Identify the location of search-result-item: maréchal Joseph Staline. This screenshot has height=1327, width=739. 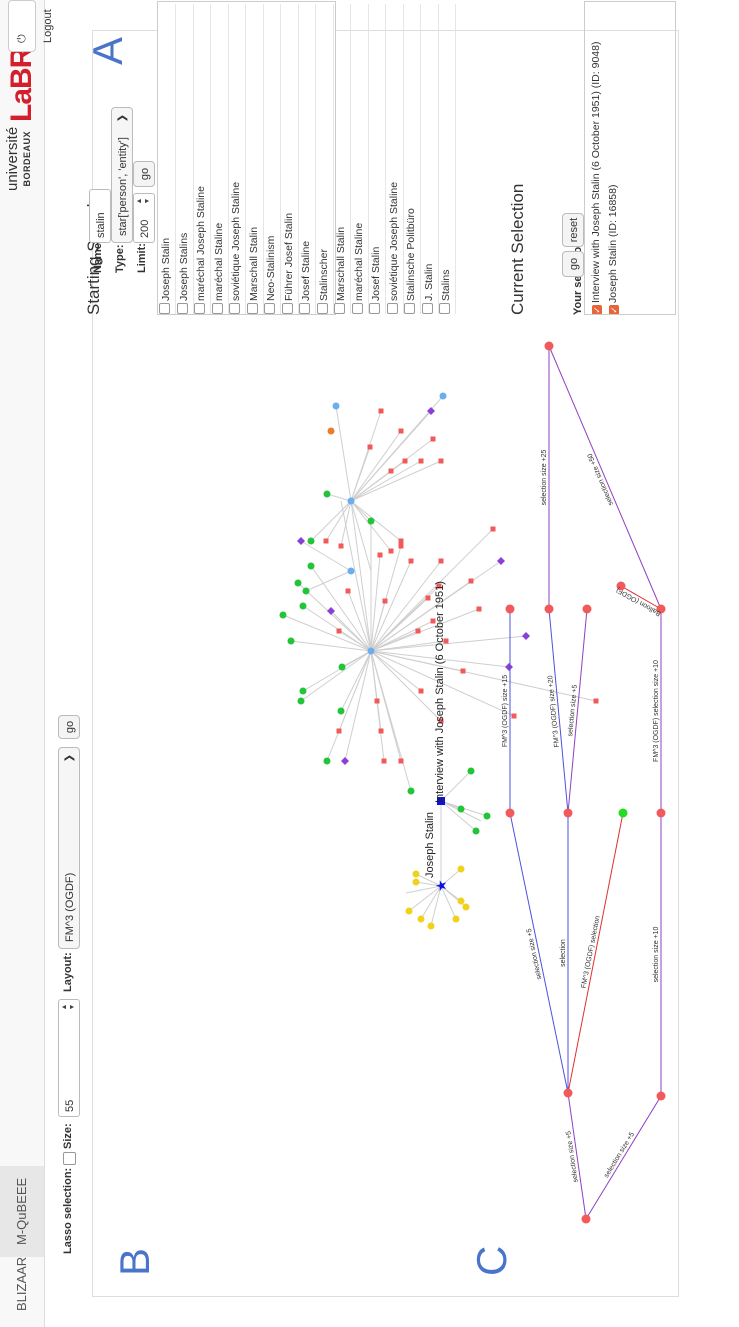
(202, 159).